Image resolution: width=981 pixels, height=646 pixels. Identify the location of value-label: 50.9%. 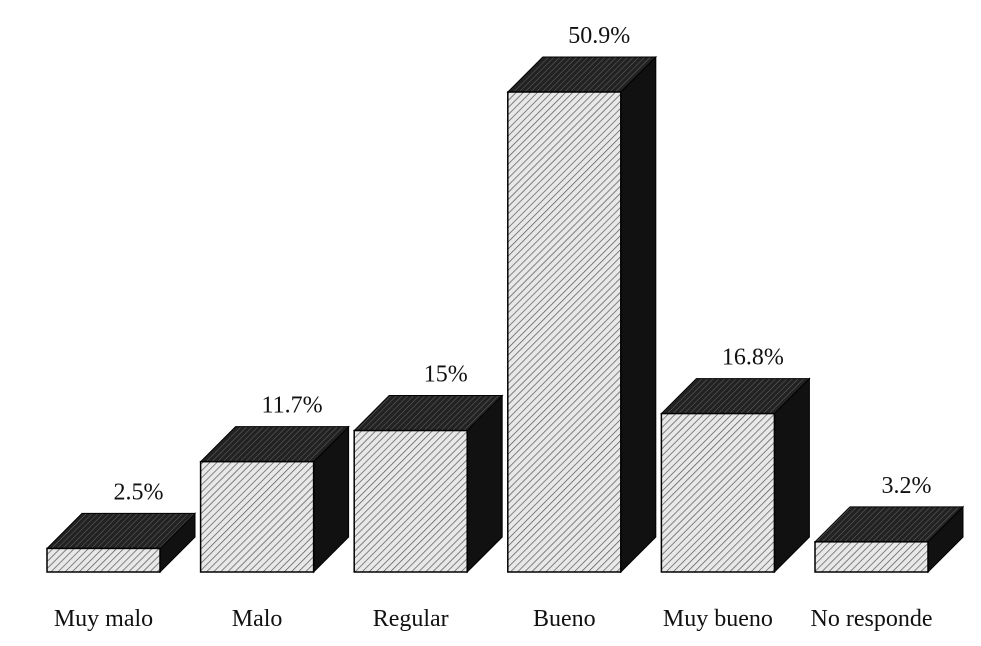
(599, 36).